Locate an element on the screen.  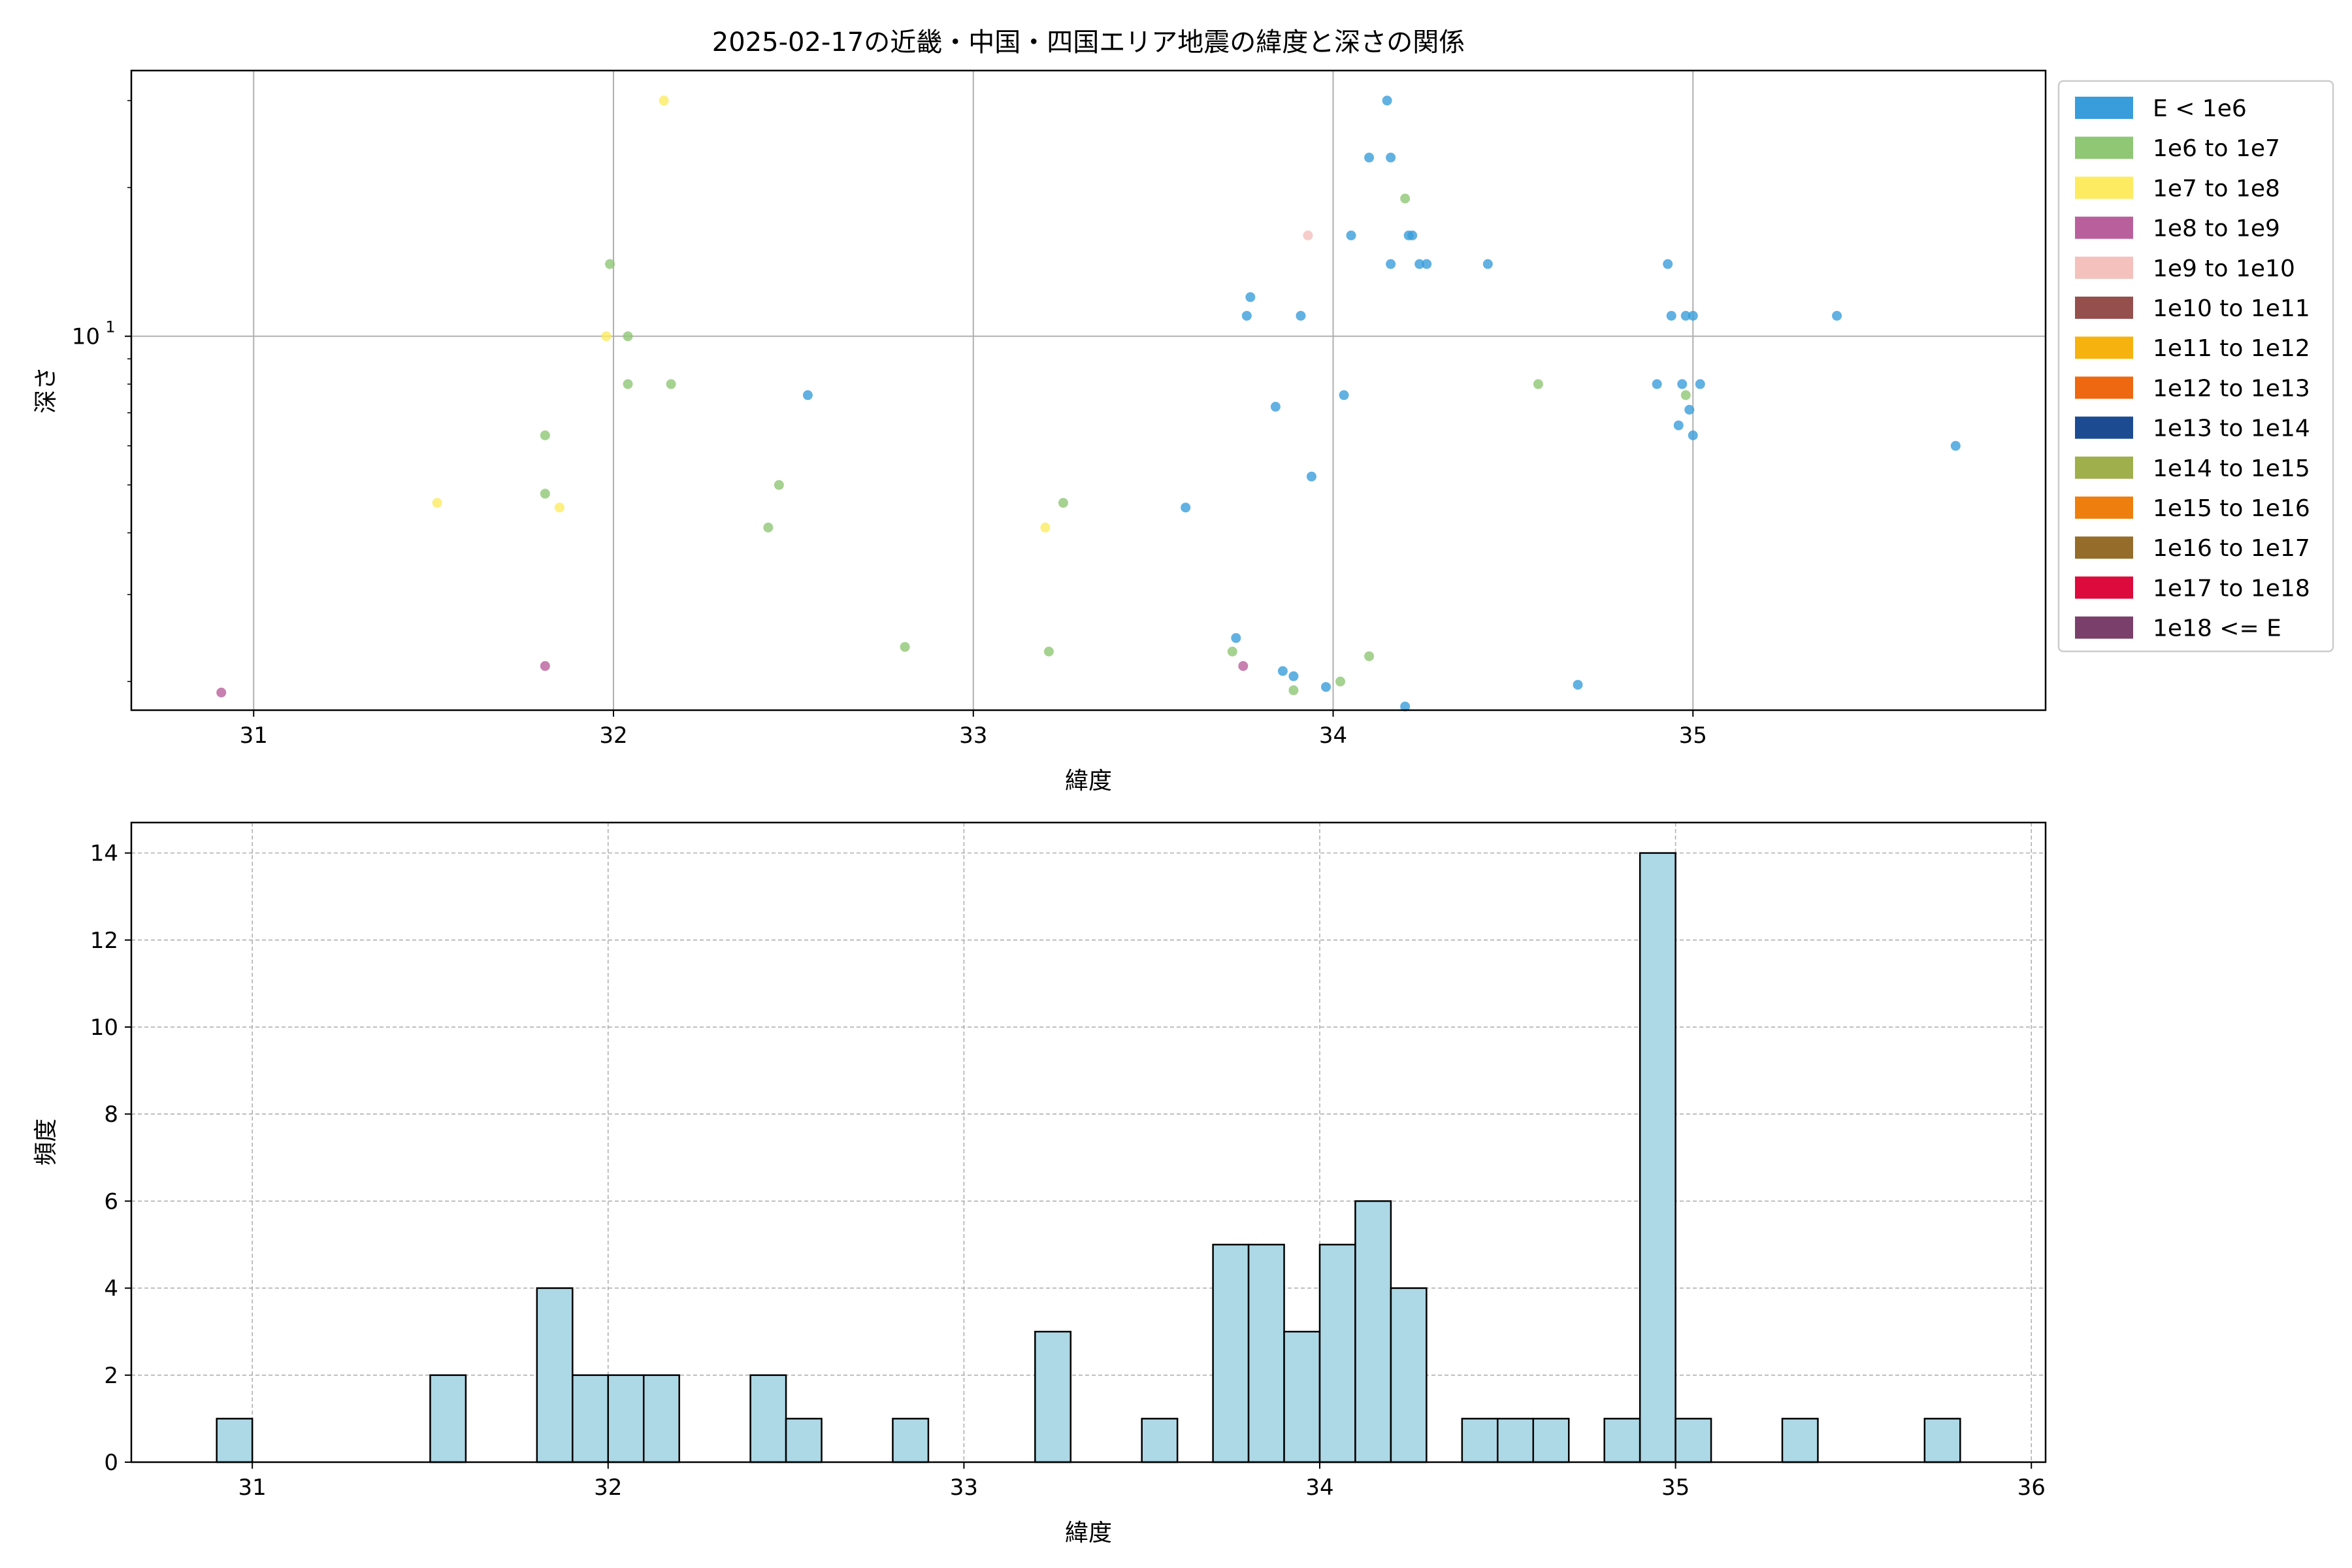
histogram-y-tick-label: 2 is located at coordinates (111, 1376).